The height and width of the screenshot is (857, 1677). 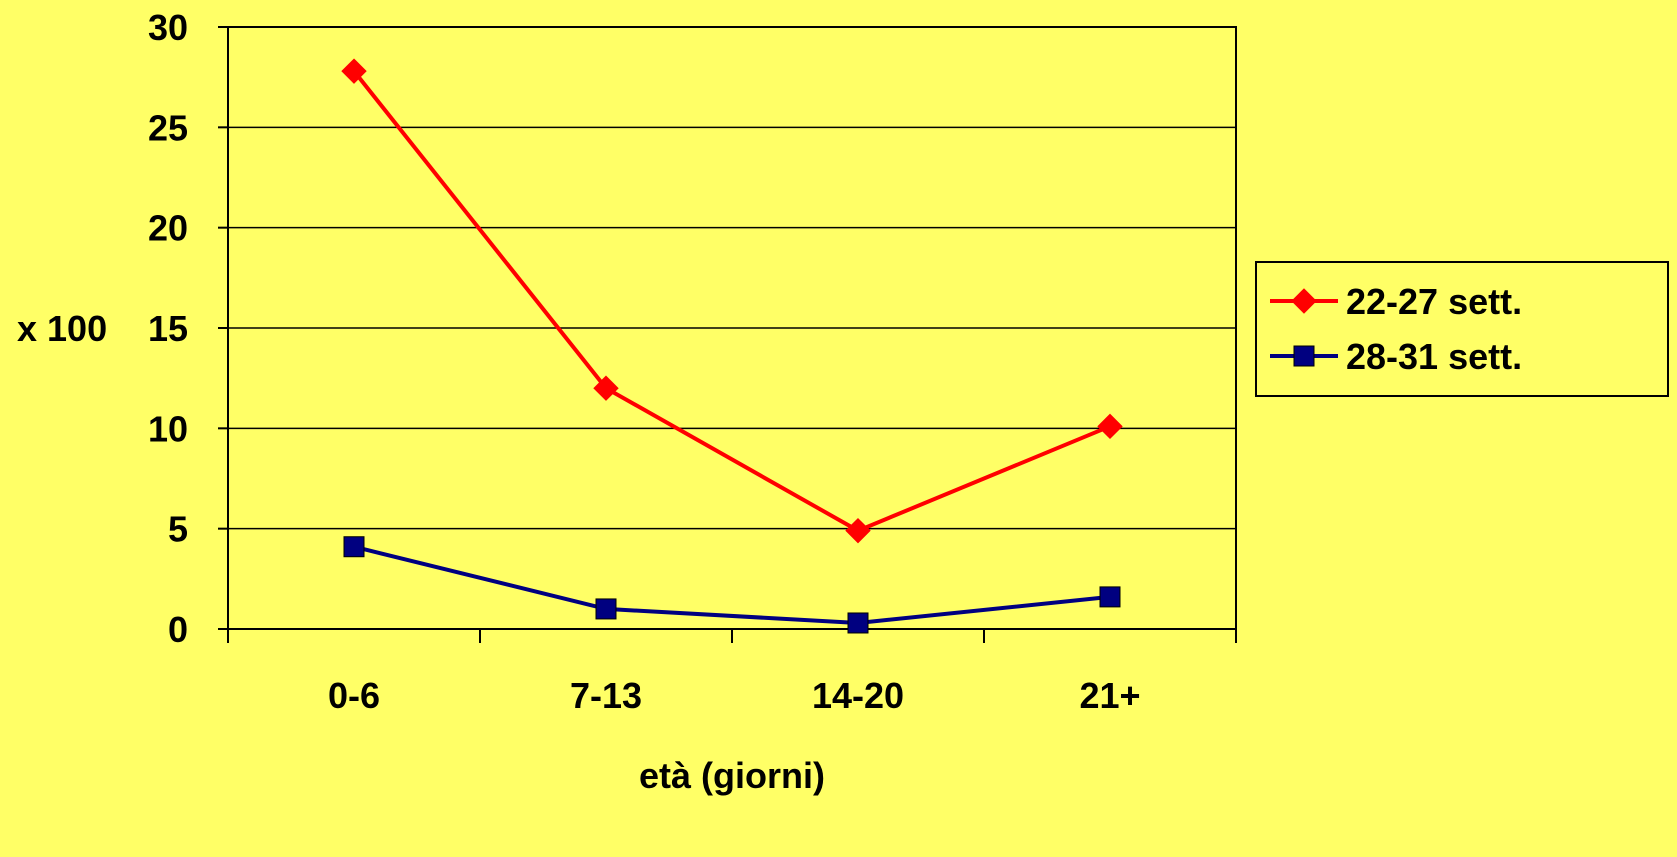 I want to click on legend-item: 22-27 sett., so click(x=1396, y=301).